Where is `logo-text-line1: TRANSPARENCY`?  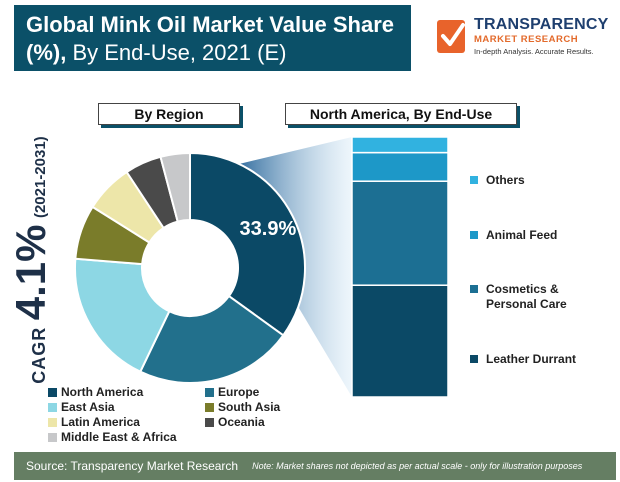 logo-text-line1: TRANSPARENCY is located at coordinates (541, 24).